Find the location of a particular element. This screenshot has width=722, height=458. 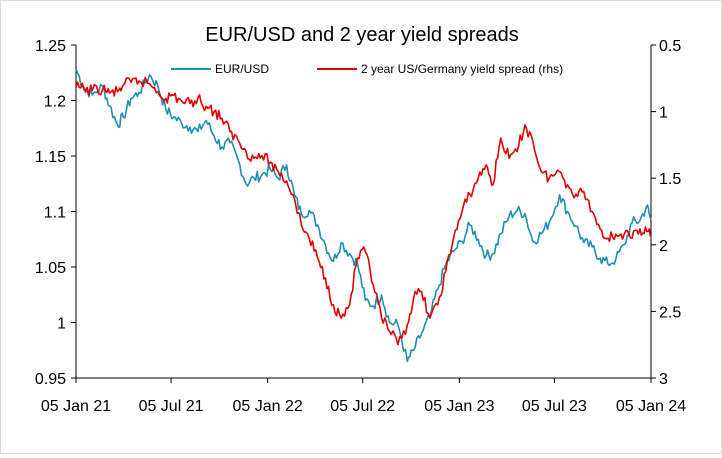

x-tick-label: 05 Jan 23 is located at coordinates (459, 406).